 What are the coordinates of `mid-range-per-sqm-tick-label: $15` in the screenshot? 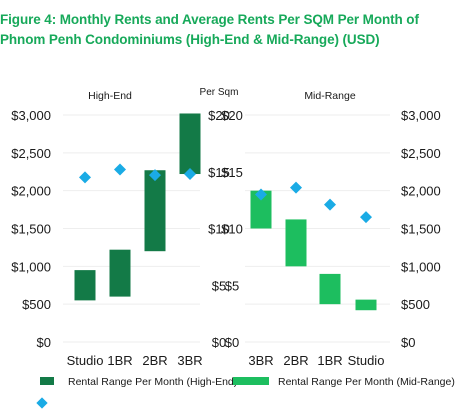 It's located at (232, 172).